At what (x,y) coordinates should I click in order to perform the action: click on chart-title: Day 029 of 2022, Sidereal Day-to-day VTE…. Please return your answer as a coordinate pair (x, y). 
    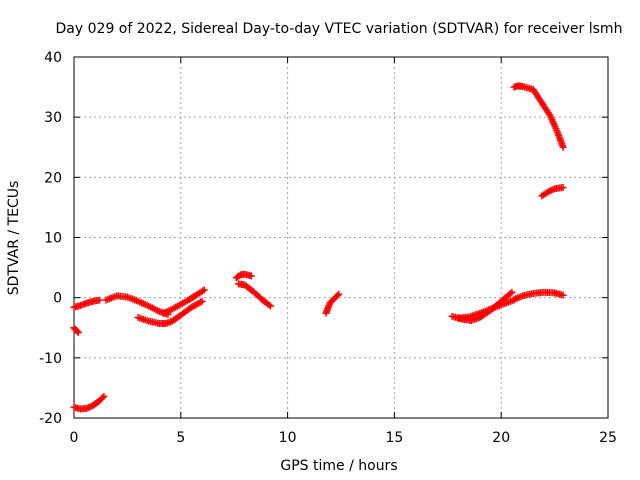
    Looking at the image, I should click on (339, 29).